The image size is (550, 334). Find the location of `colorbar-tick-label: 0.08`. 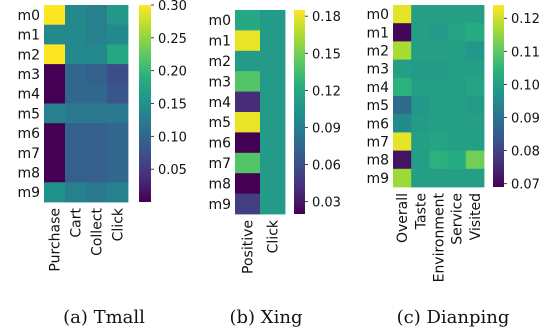

colorbar-tick-label: 0.08 is located at coordinates (525, 152).